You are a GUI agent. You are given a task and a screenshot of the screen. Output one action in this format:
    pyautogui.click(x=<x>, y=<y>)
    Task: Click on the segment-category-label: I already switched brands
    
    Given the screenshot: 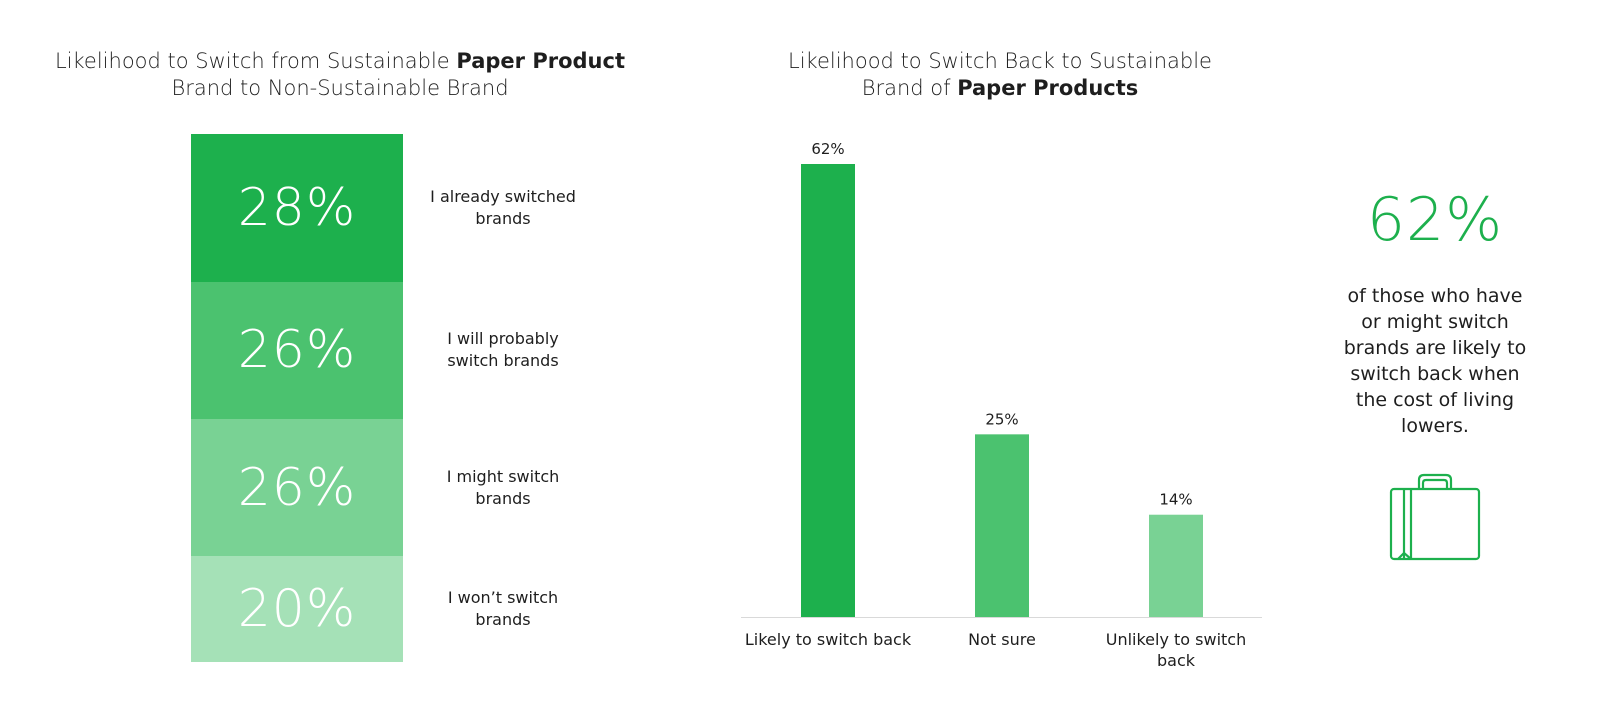 What is the action you would take?
    pyautogui.click(x=503, y=207)
    